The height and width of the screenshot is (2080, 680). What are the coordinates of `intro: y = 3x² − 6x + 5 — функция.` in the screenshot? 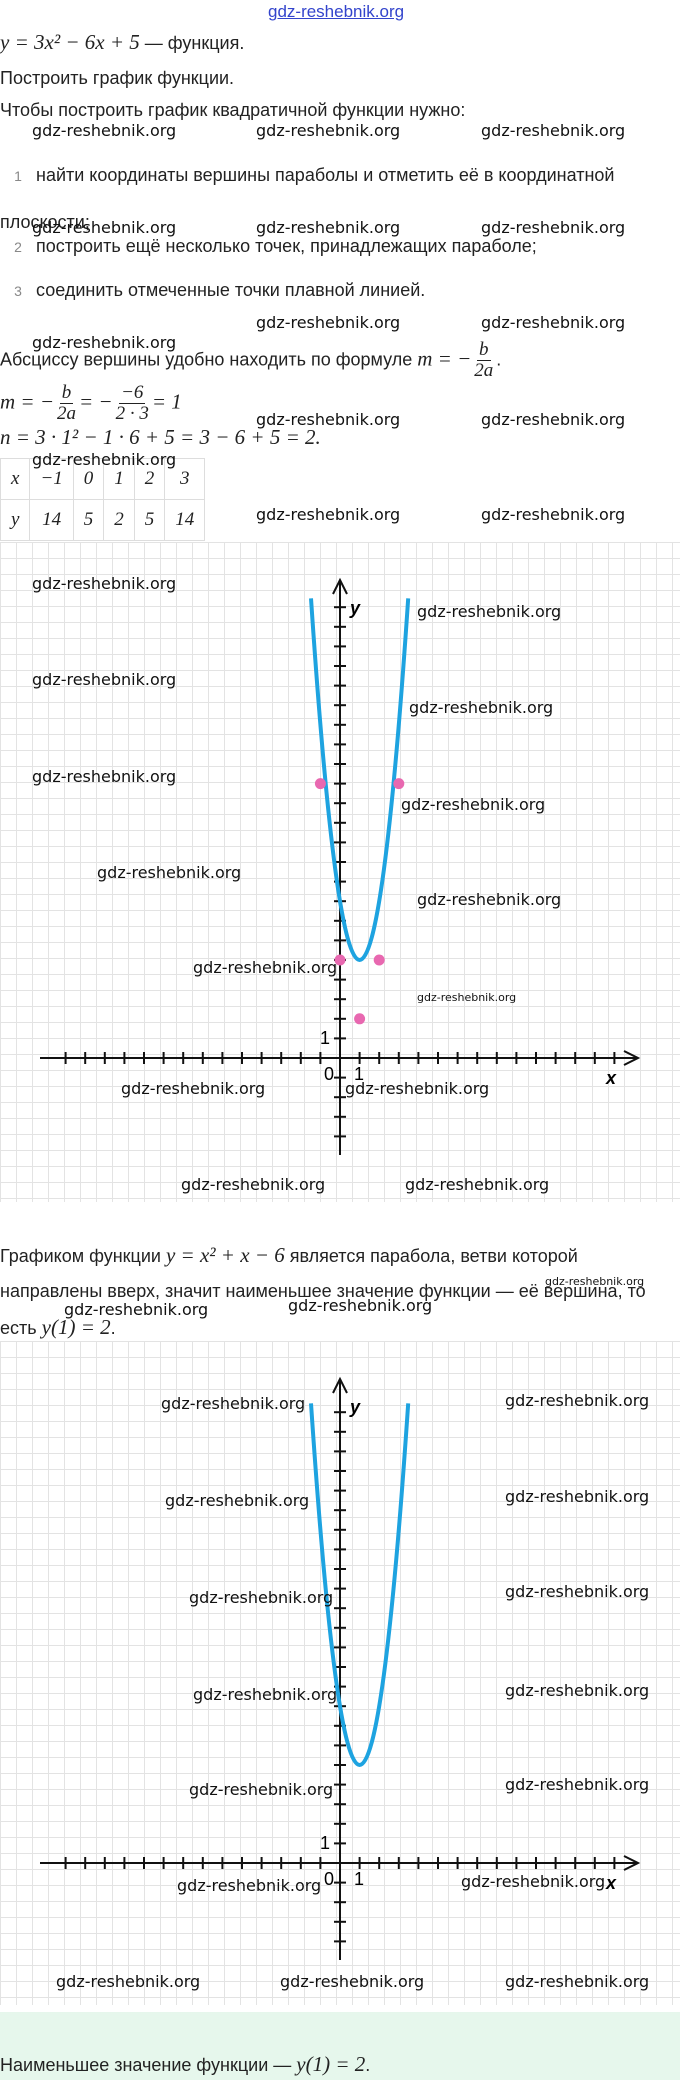 It's located at (122, 42).